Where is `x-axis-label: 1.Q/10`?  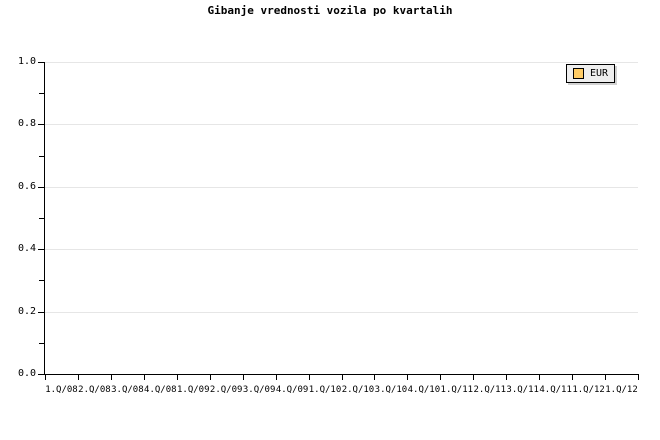
x-axis-label: 1.Q/10 is located at coordinates (325, 390).